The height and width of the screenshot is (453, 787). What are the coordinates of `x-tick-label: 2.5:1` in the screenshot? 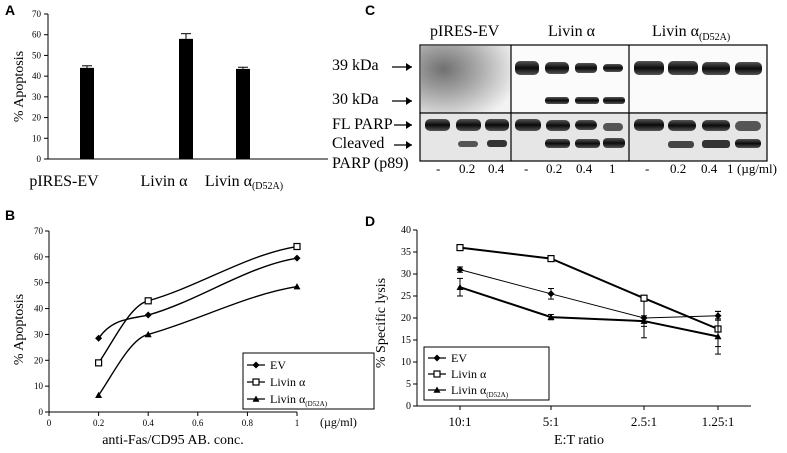 It's located at (644, 421).